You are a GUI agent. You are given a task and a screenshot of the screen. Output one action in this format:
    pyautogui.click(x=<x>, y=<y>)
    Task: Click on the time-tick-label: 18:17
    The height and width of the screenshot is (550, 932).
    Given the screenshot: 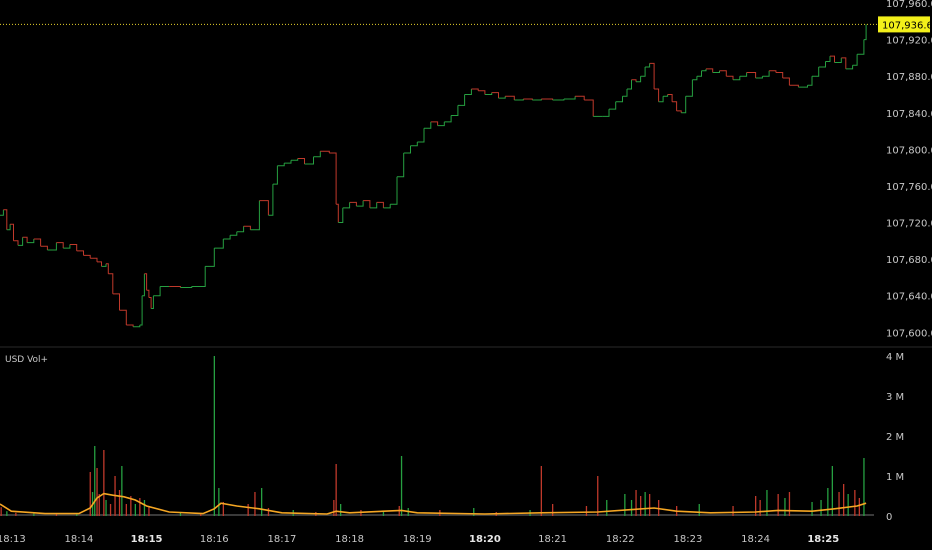 What is the action you would take?
    pyautogui.click(x=282, y=539)
    